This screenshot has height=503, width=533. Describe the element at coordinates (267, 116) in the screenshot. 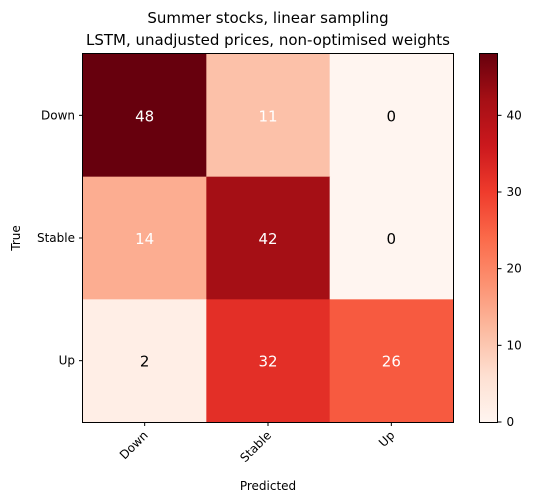

I see `cell-value-label: 11` at that location.